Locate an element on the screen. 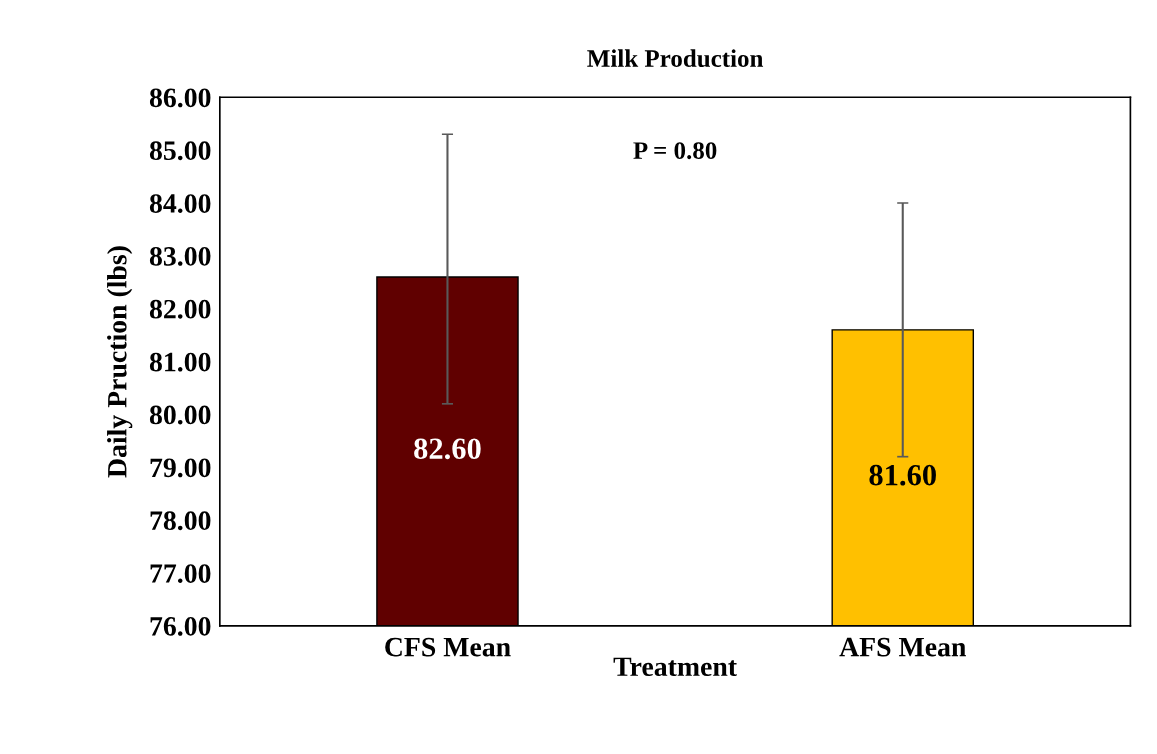  y-tick-label: 86.00 is located at coordinates (180, 98).